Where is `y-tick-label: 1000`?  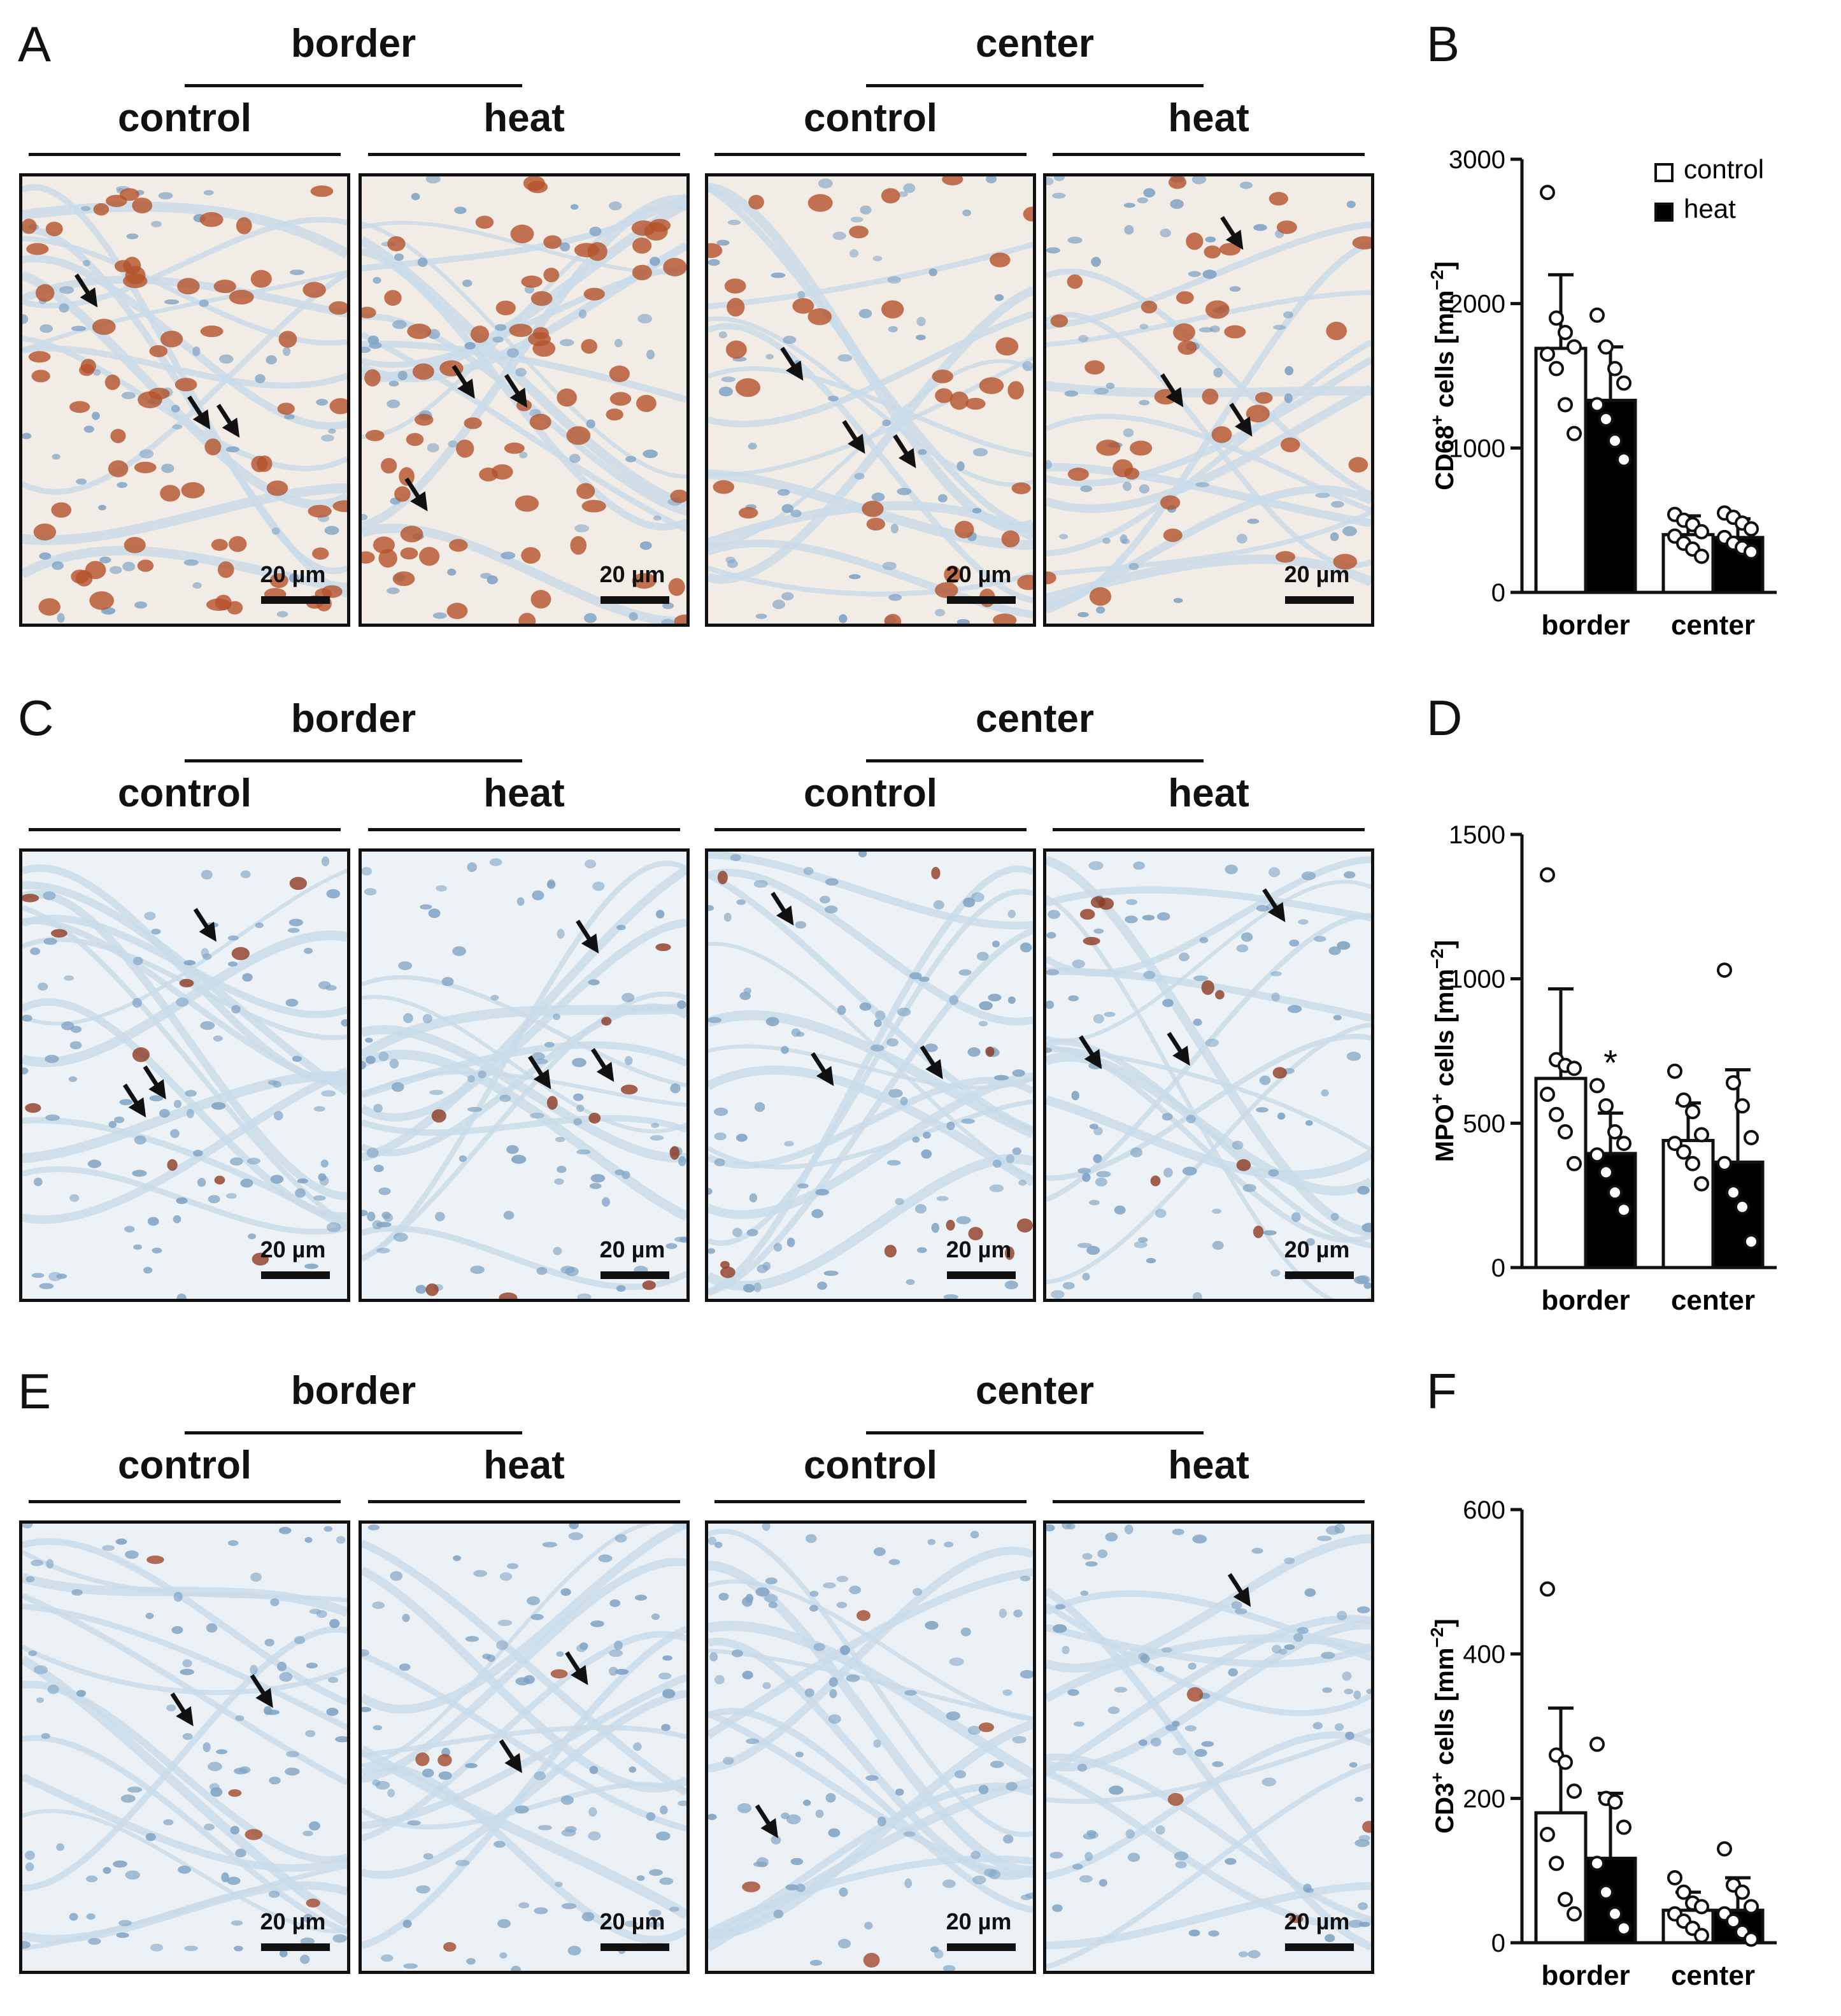
y-tick-label: 1000 is located at coordinates (1477, 980).